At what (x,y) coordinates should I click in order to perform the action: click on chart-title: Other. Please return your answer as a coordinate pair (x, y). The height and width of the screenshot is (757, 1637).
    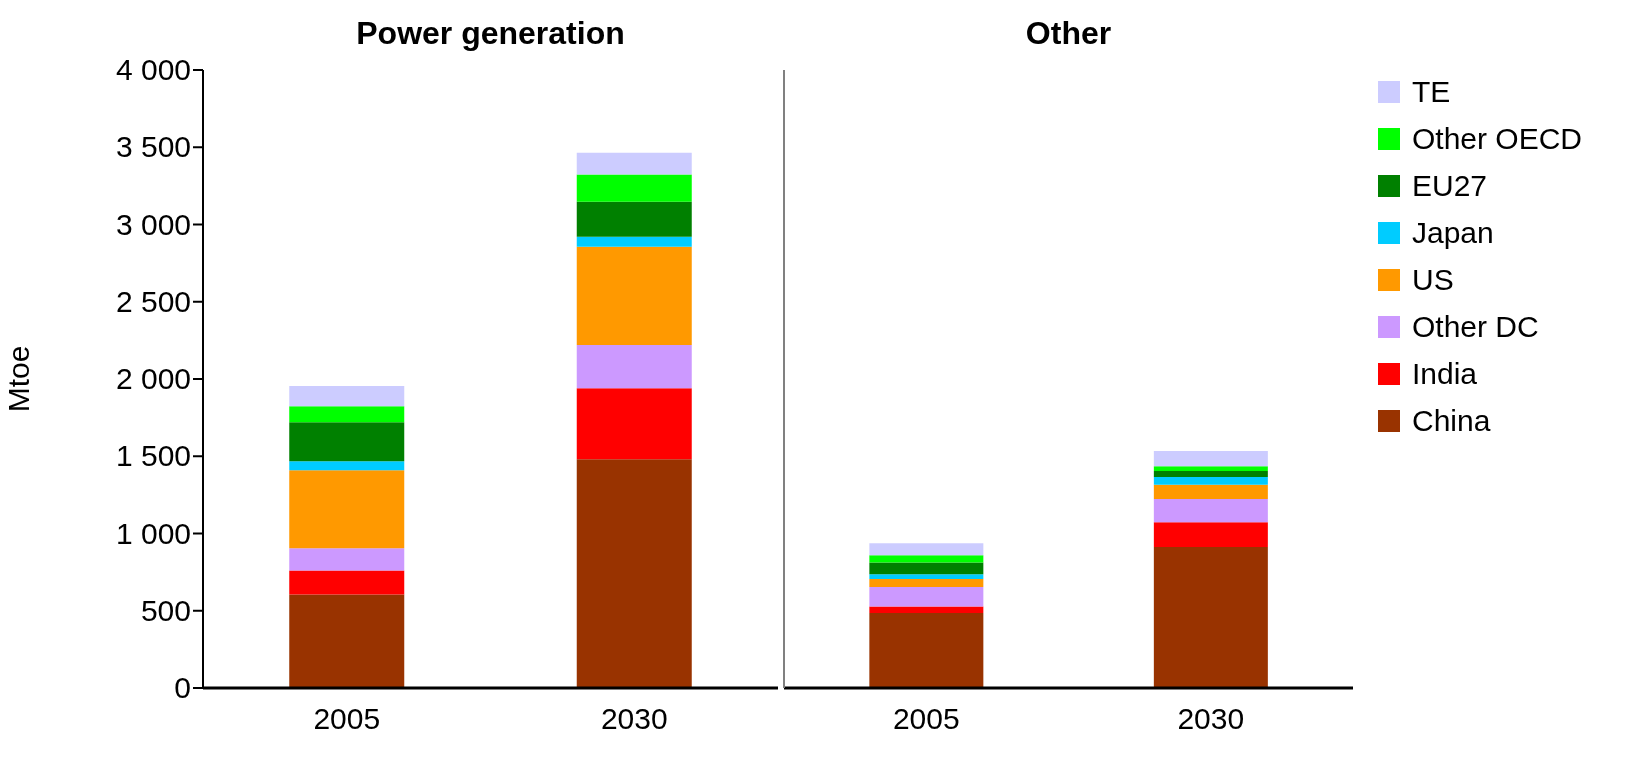
    Looking at the image, I should click on (1068, 33).